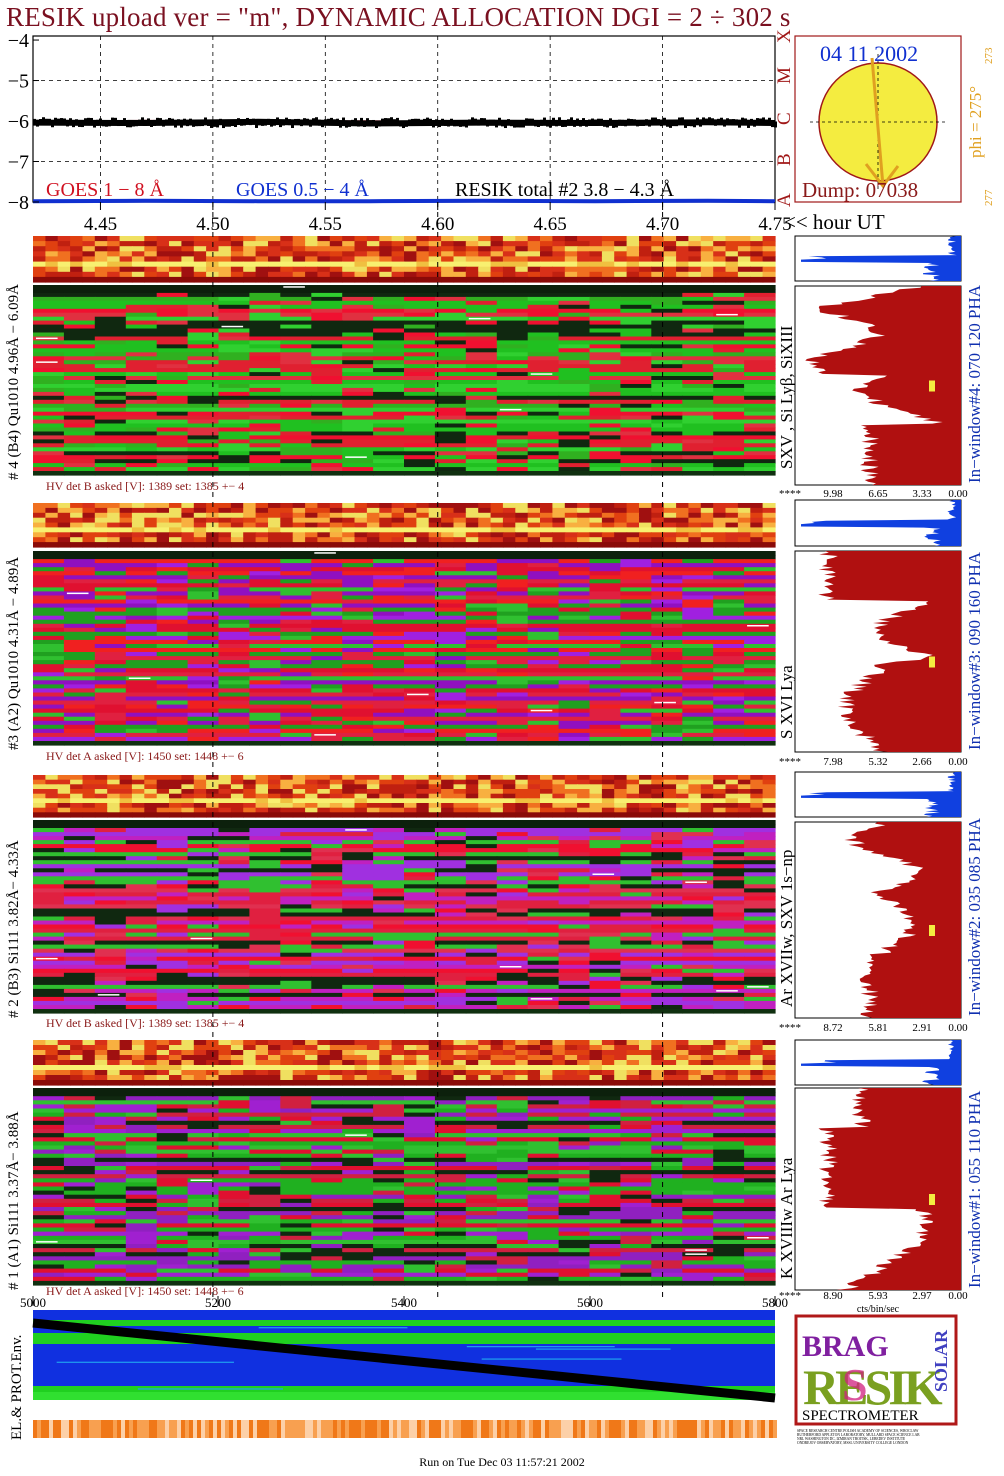 The width and height of the screenshot is (1004, 1476). Describe the element at coordinates (784, 159) in the screenshot. I see `flare-class-label: B` at that location.